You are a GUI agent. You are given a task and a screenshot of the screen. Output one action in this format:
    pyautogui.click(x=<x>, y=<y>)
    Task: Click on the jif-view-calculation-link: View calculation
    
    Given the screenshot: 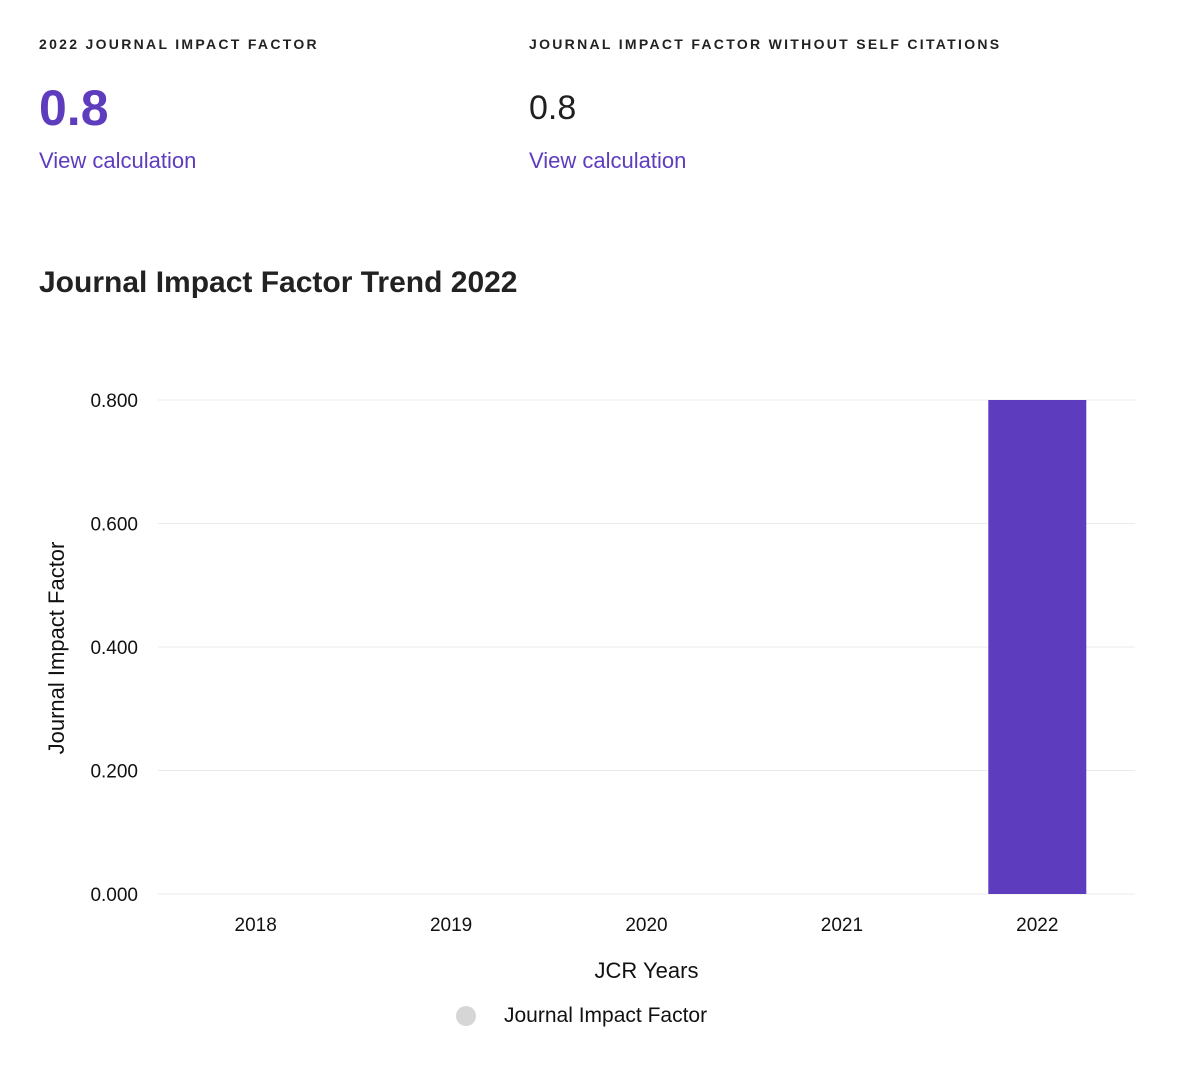 What is the action you would take?
    pyautogui.click(x=118, y=160)
    